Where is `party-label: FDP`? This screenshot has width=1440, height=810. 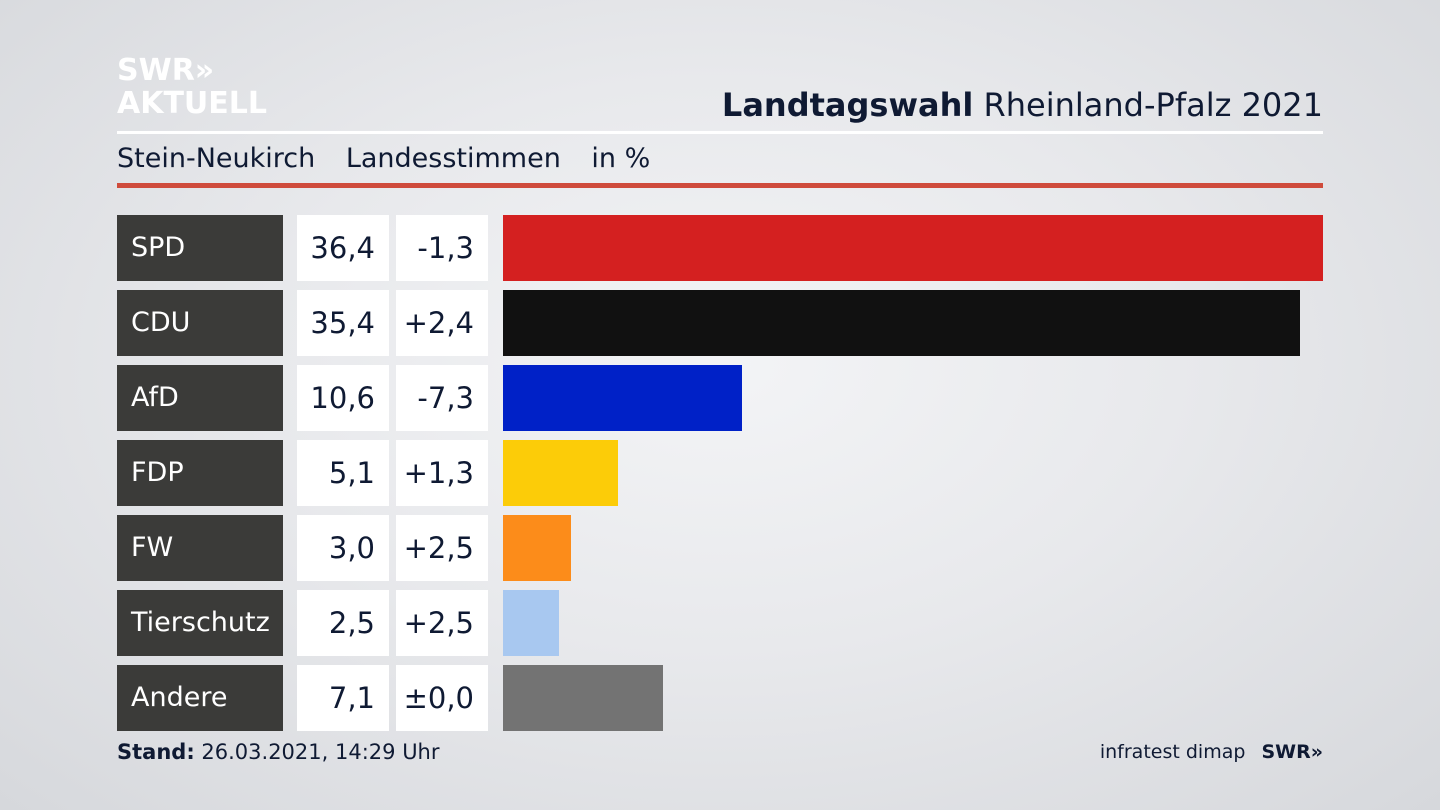
party-label: FDP is located at coordinates (200, 473).